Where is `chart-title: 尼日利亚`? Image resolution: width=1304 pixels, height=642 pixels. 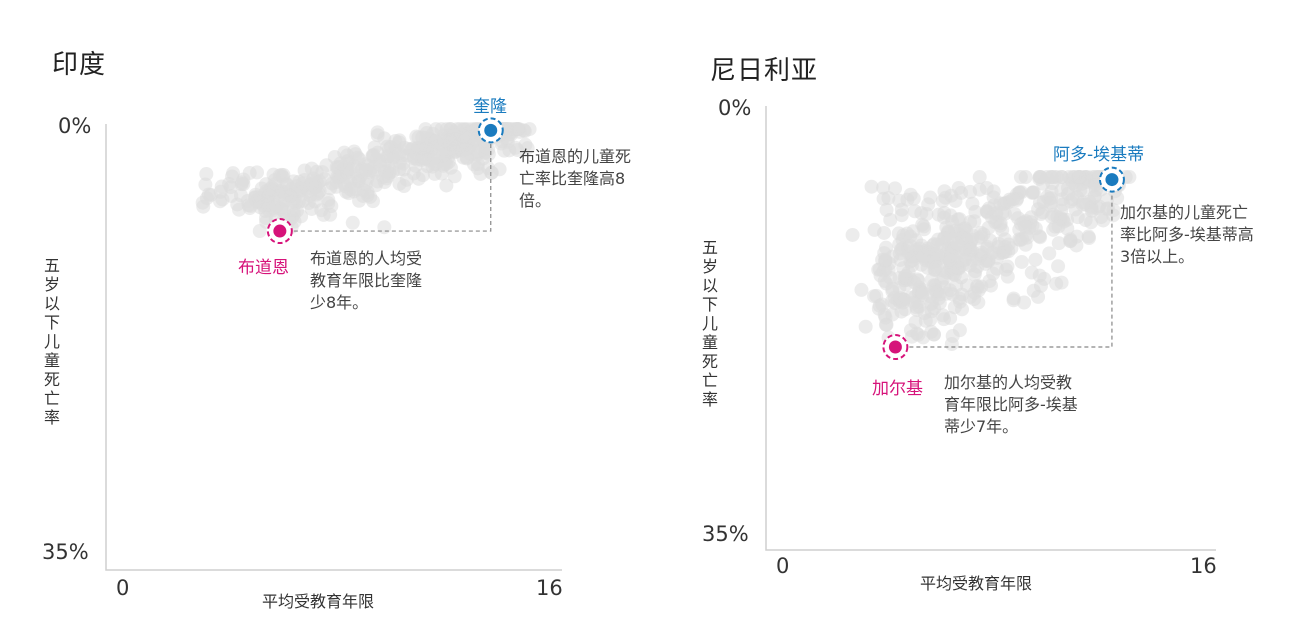 chart-title: 尼日利亚 is located at coordinates (764, 71).